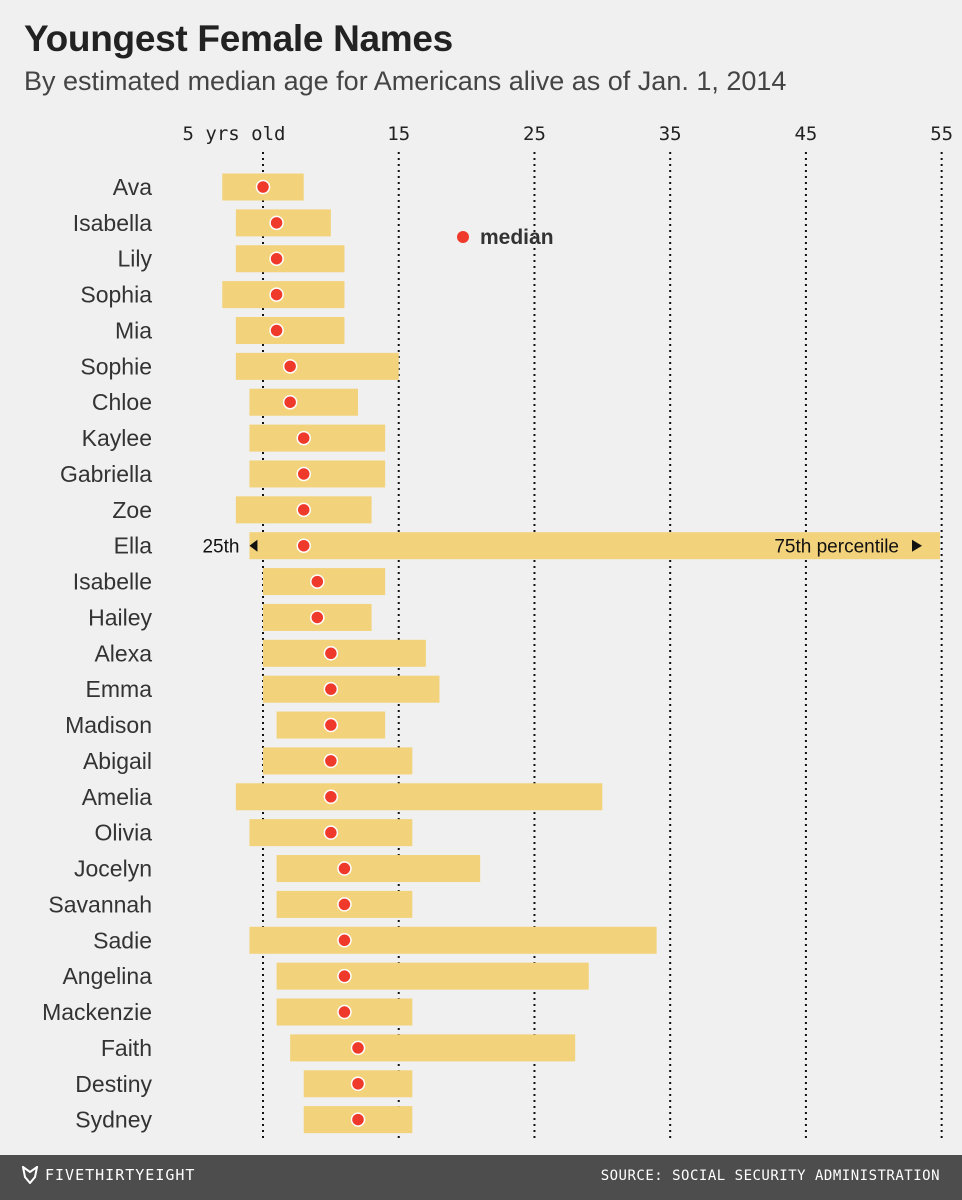  I want to click on range-bar-chloe, so click(304, 402).